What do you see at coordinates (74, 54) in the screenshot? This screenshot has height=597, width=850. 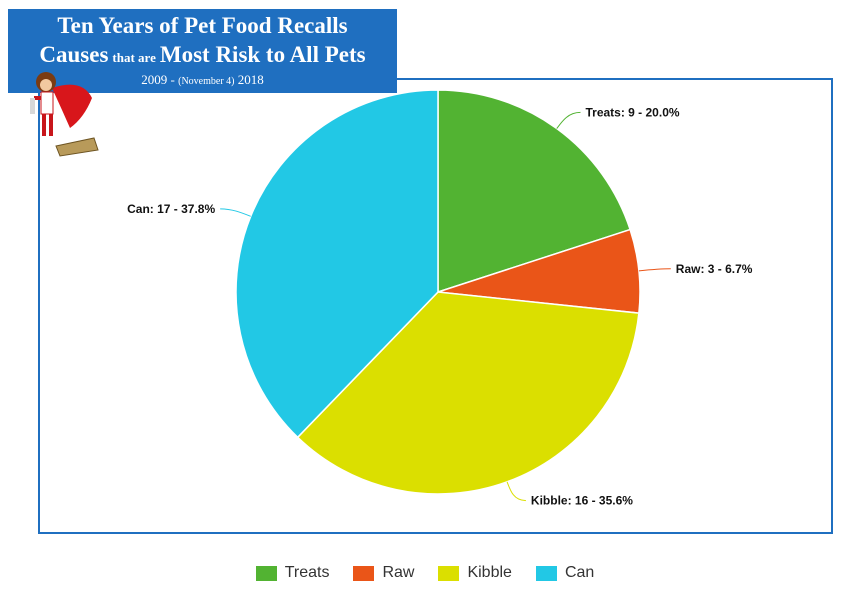 I see `title-word-causes: Causes` at bounding box center [74, 54].